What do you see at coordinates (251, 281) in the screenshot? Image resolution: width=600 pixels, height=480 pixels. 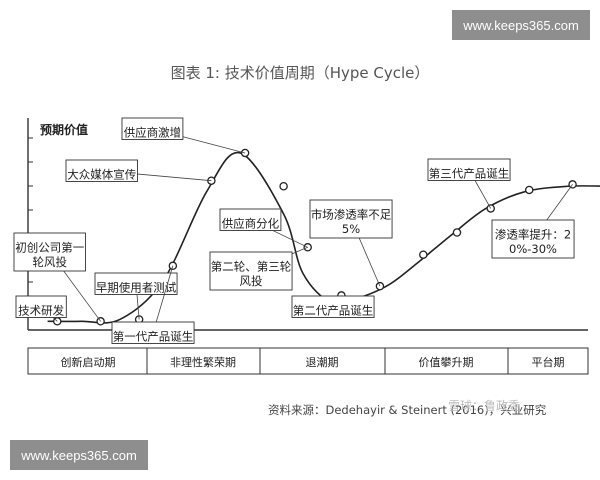 I see `annotation-label: 风投` at bounding box center [251, 281].